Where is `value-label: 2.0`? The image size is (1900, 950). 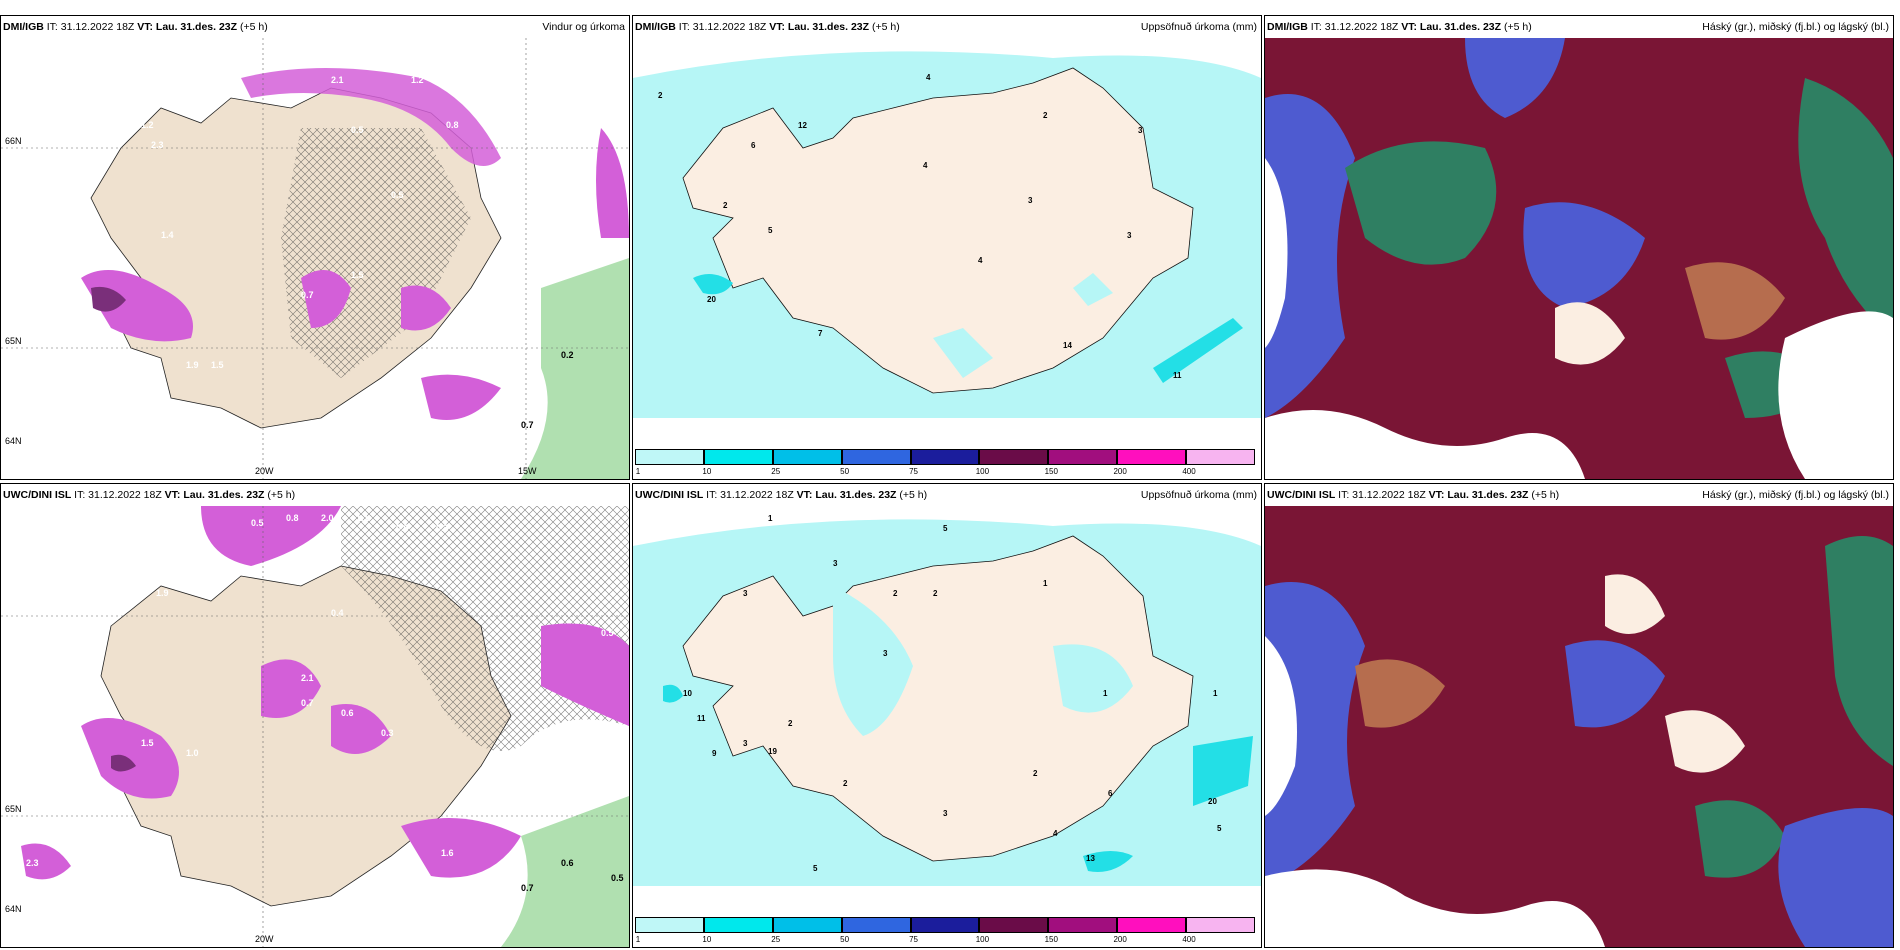 value-label: 2.0 is located at coordinates (327, 518).